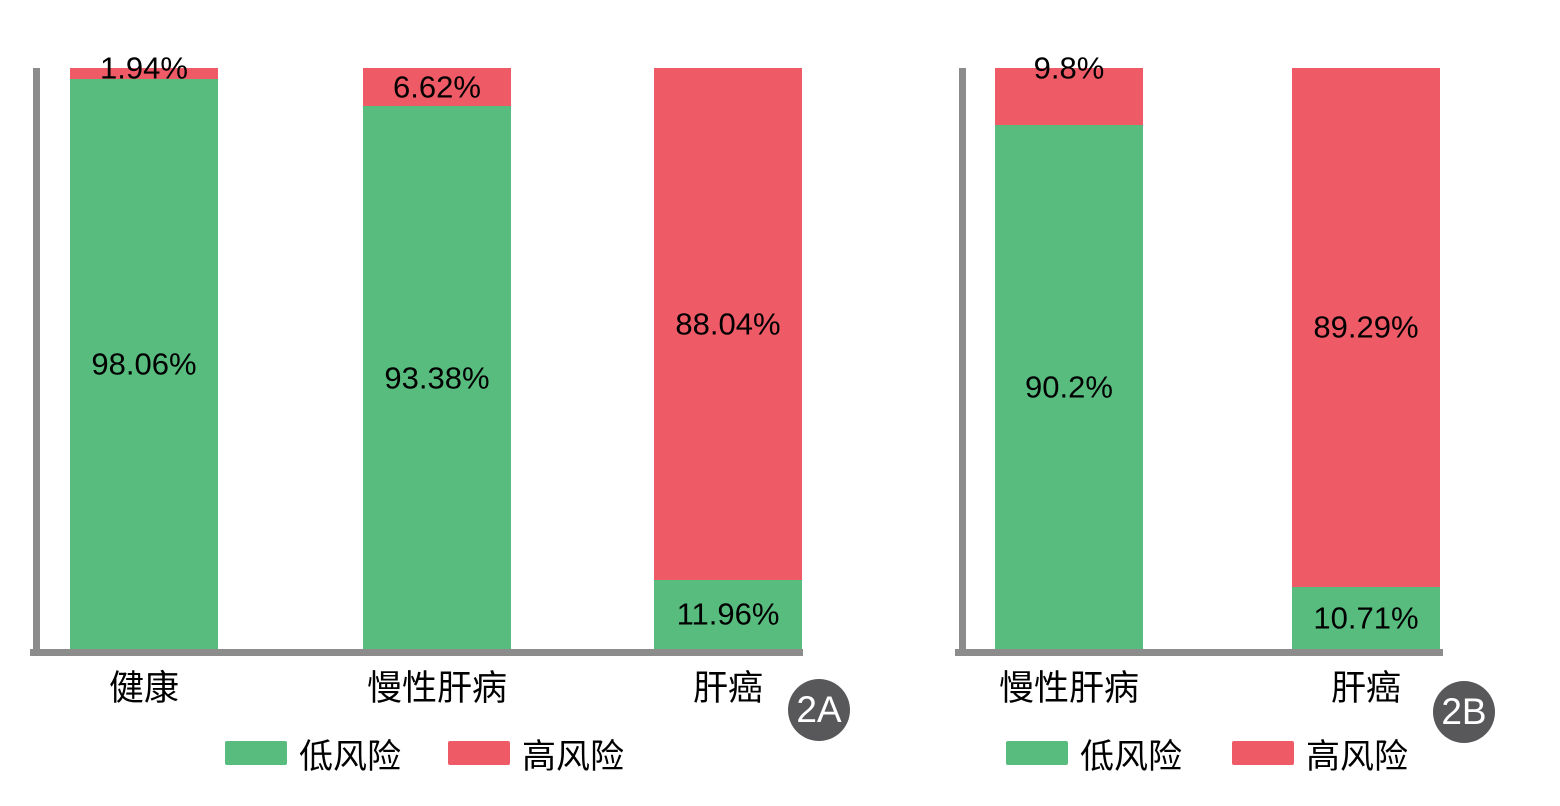 This screenshot has width=1560, height=806. I want to click on segment-value-label: 90.2%, so click(1069, 387).